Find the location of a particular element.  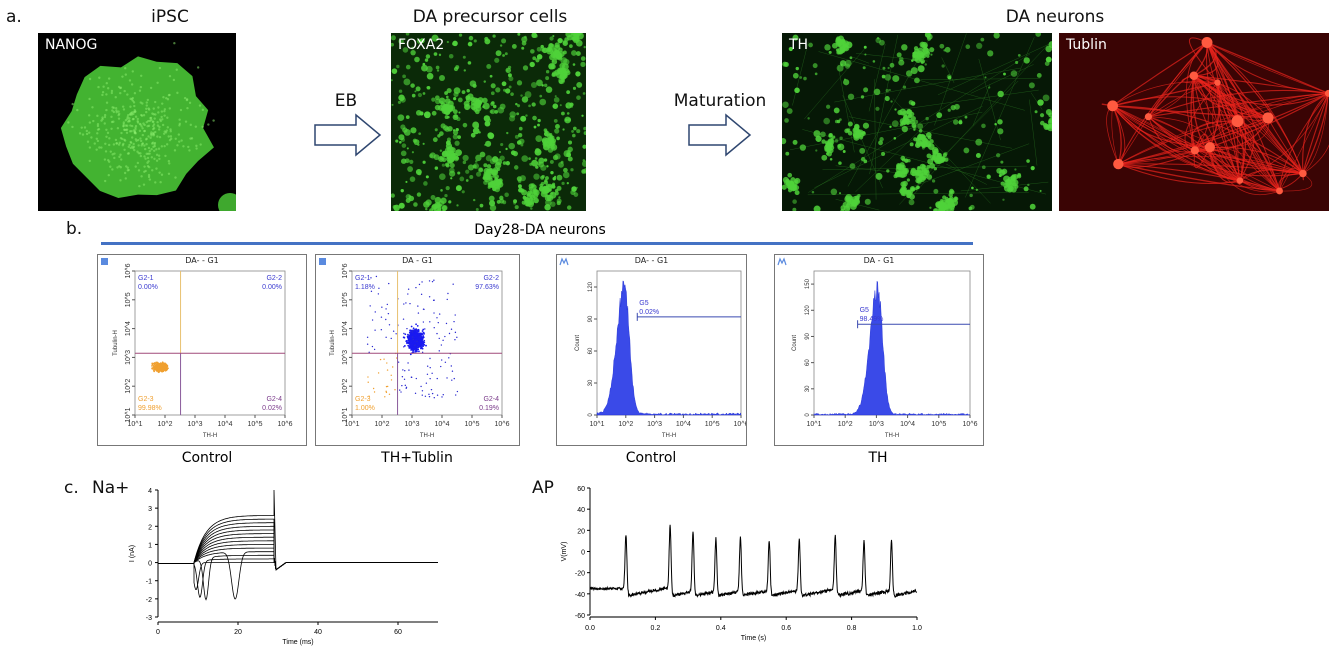

y-tick-label: 10^4 is located at coordinates (128, 328).